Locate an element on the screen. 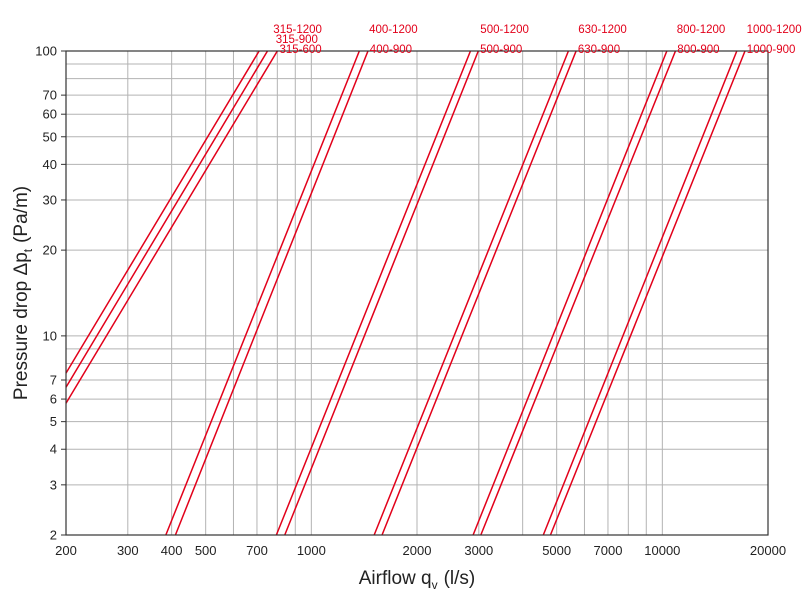 The width and height of the screenshot is (803, 591). y-tick-label: 40 is located at coordinates (50, 164).